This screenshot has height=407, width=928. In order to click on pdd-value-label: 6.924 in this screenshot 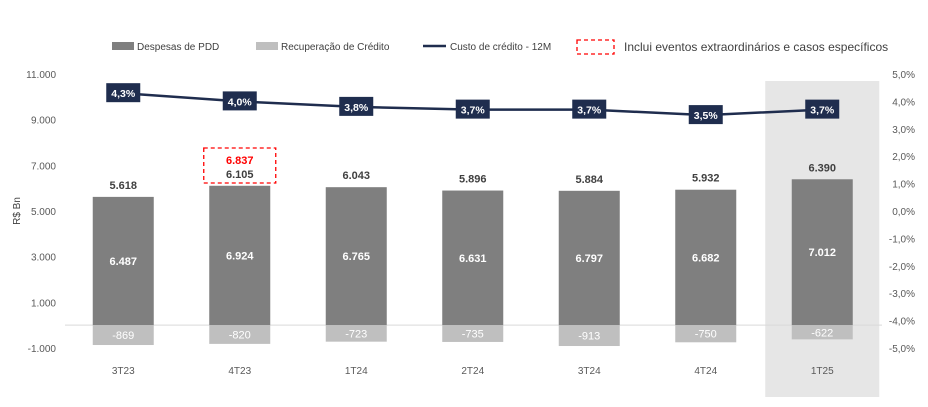, I will do `click(240, 256)`.